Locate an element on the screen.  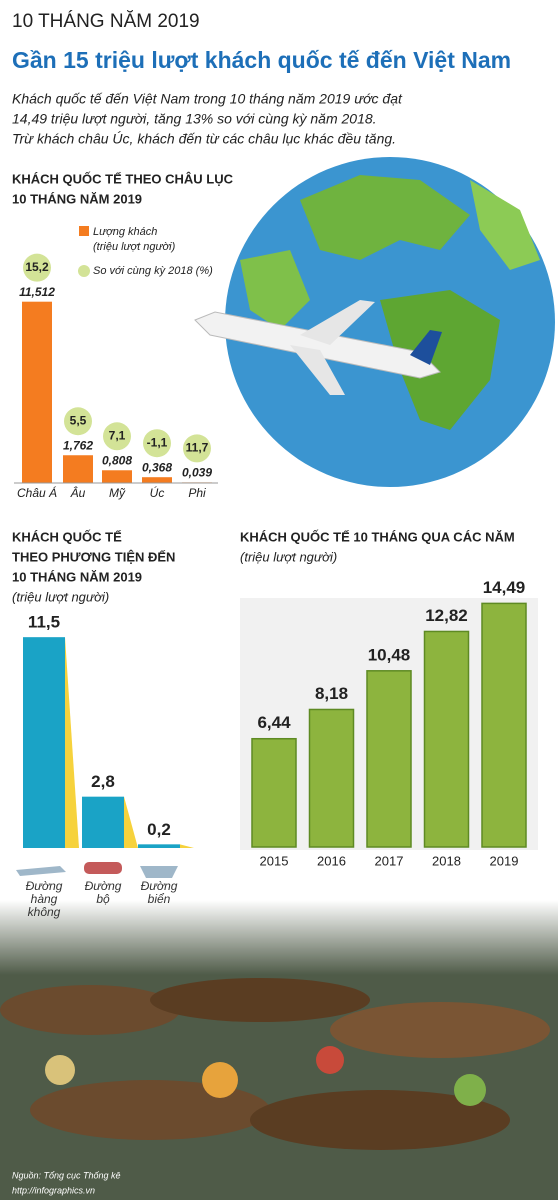
value-label: 10,48 is located at coordinates (389, 654).